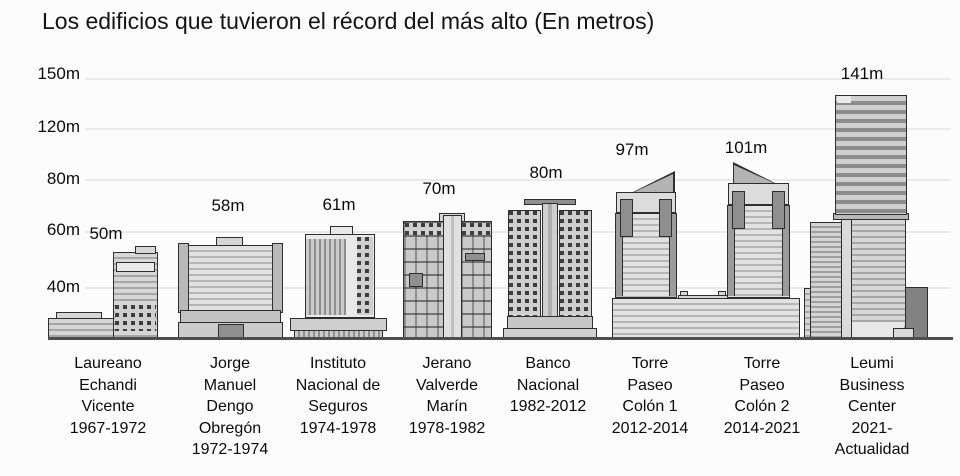  I want to click on height-label-paseo-colon-1: 97m, so click(632, 149).